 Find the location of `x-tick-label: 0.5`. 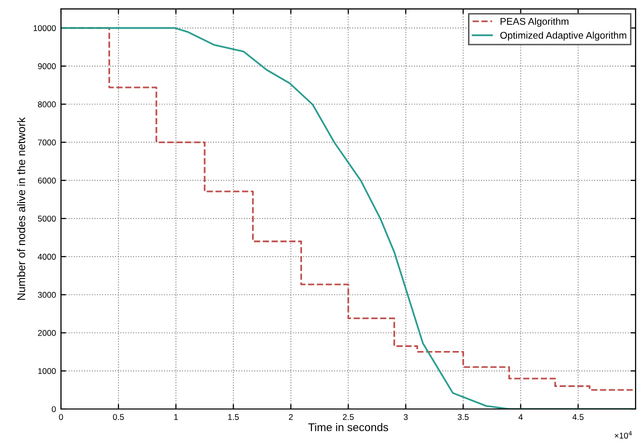

x-tick-label: 0.5 is located at coordinates (118, 417).